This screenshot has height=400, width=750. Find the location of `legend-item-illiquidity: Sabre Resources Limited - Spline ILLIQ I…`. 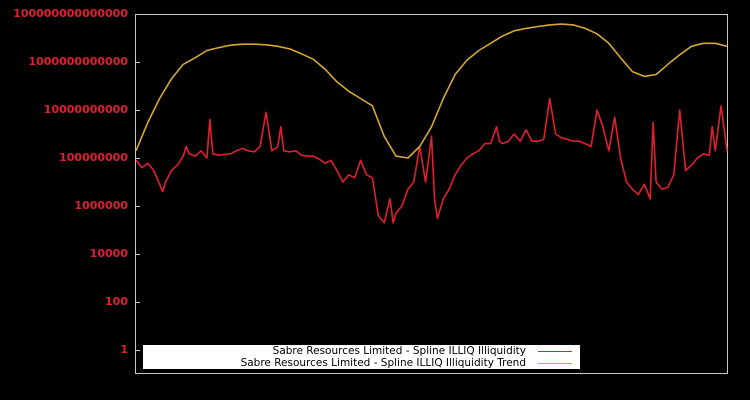

legend-item-illiquidity: Sabre Resources Limited - Spline ILLIQ I… is located at coordinates (426, 351).